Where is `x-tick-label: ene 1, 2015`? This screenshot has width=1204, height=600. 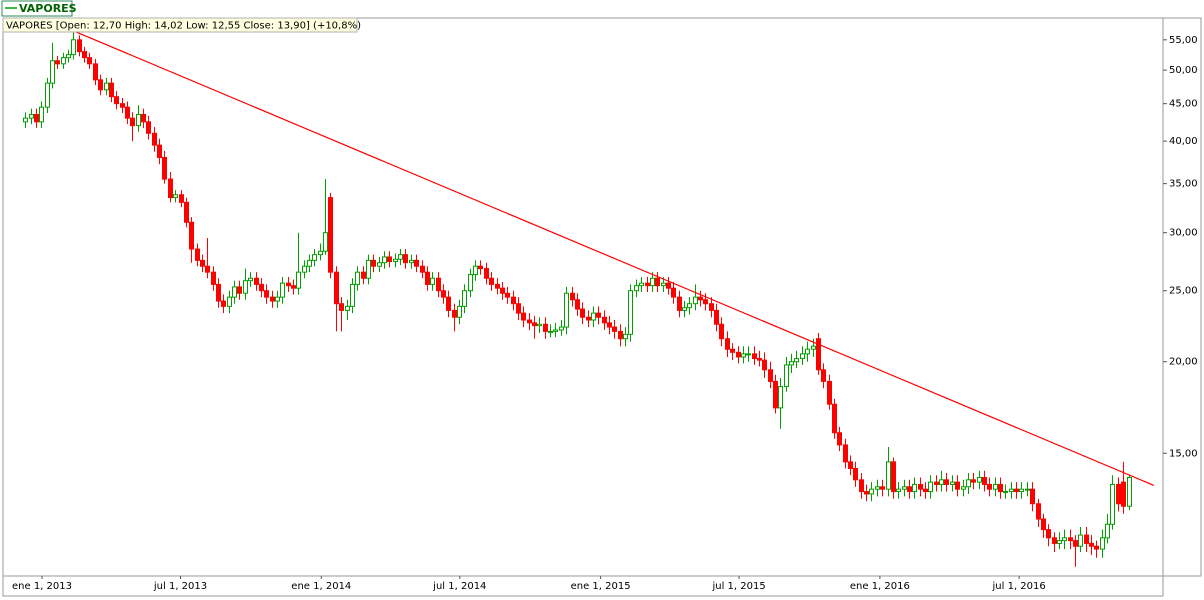
x-tick-label: ene 1, 2015 is located at coordinates (601, 586).